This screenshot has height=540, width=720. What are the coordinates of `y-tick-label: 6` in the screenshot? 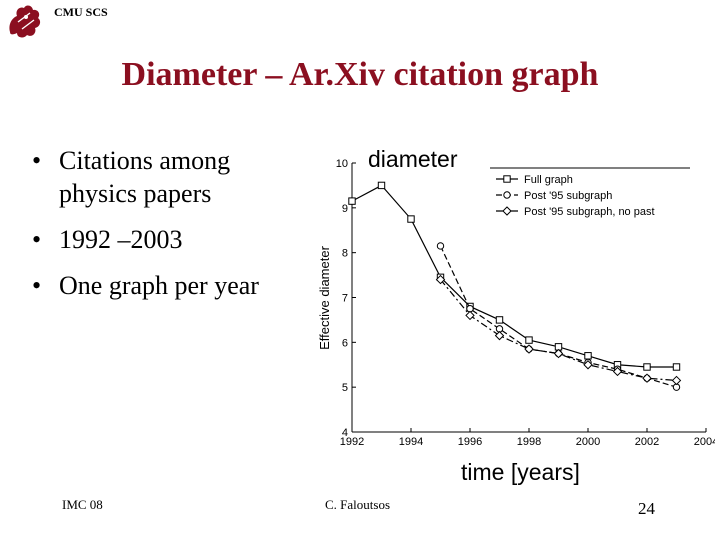 It's located at (345, 343).